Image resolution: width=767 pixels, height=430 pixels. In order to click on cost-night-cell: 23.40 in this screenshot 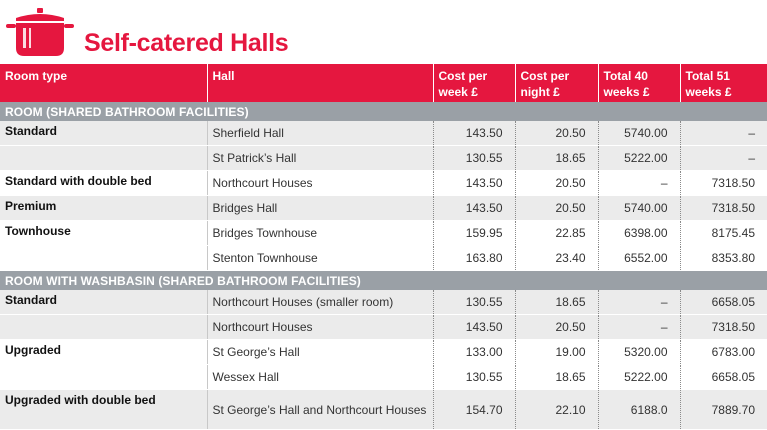, I will do `click(556, 258)`.